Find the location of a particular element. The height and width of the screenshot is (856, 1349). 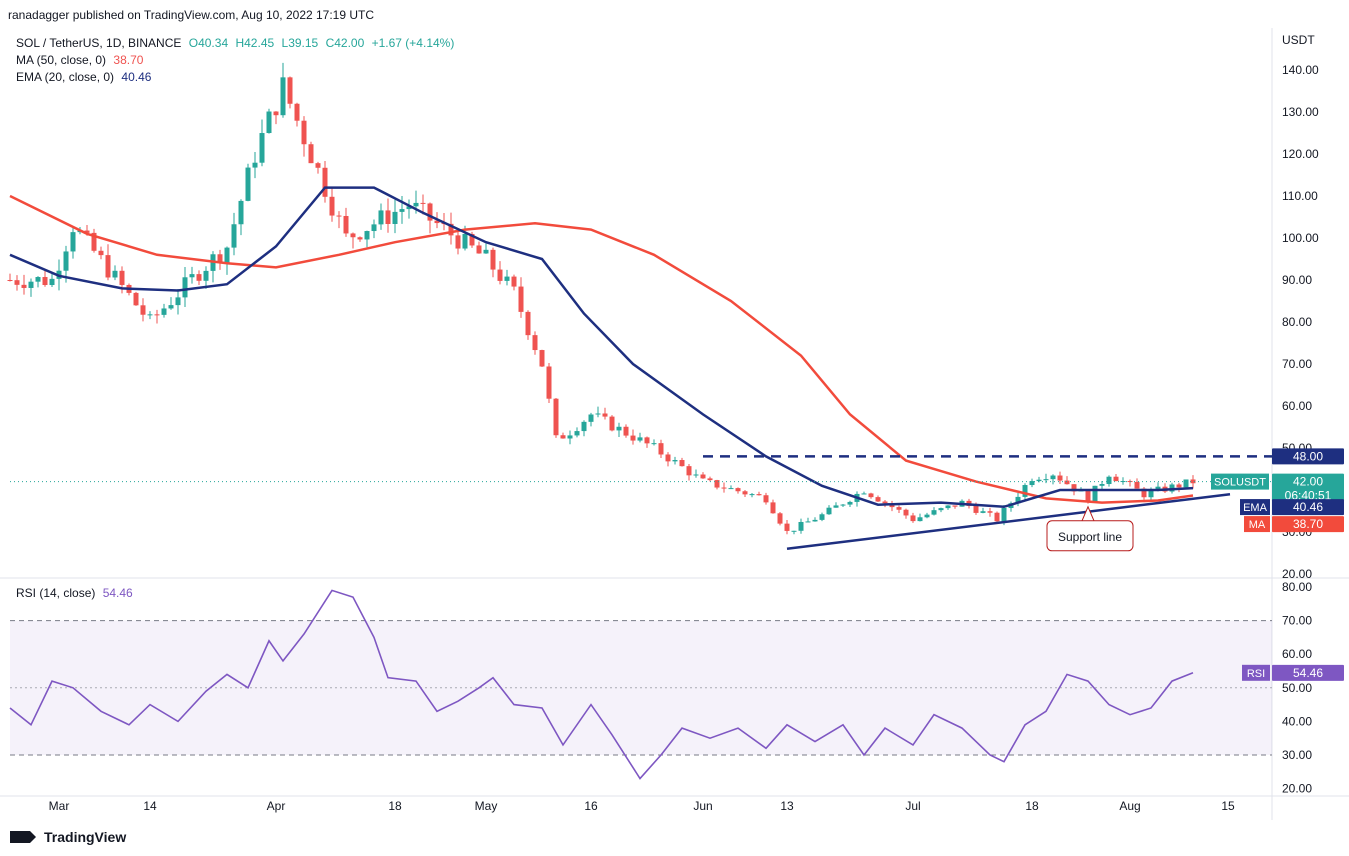

price-tick-label: 90.00 is located at coordinates (1297, 280).